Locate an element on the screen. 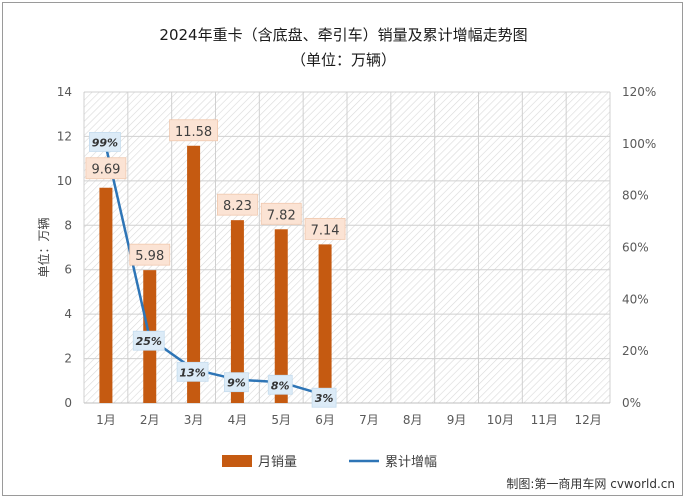 This screenshot has height=500, width=687. x-tick-label: 5月 is located at coordinates (281, 420).